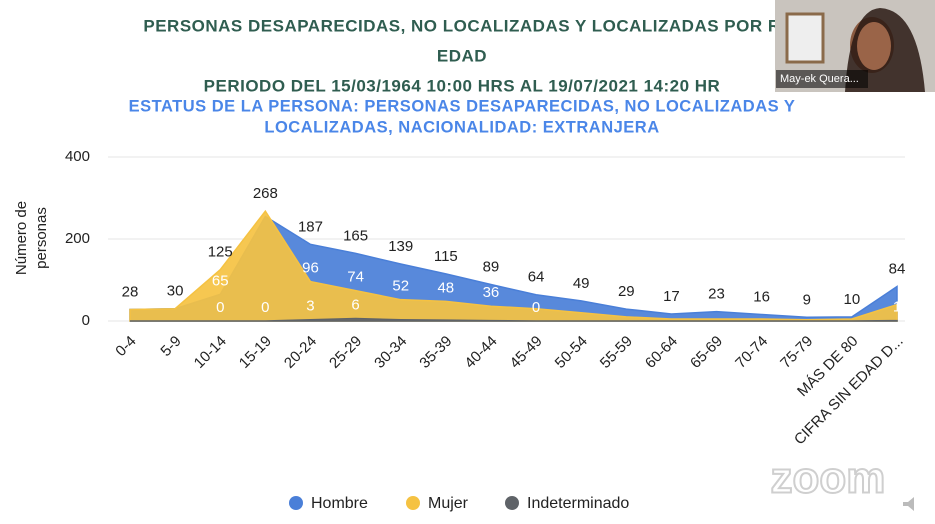 This screenshot has height=524, width=935. Describe the element at coordinates (130, 291) in the screenshot. I see `data-label: 28` at that location.